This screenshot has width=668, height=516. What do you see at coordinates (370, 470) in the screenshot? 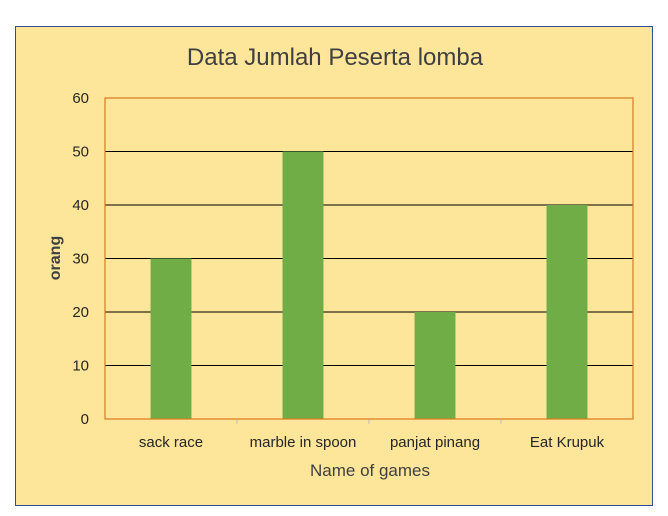
I see `x-axis-label: Name of games` at bounding box center [370, 470].